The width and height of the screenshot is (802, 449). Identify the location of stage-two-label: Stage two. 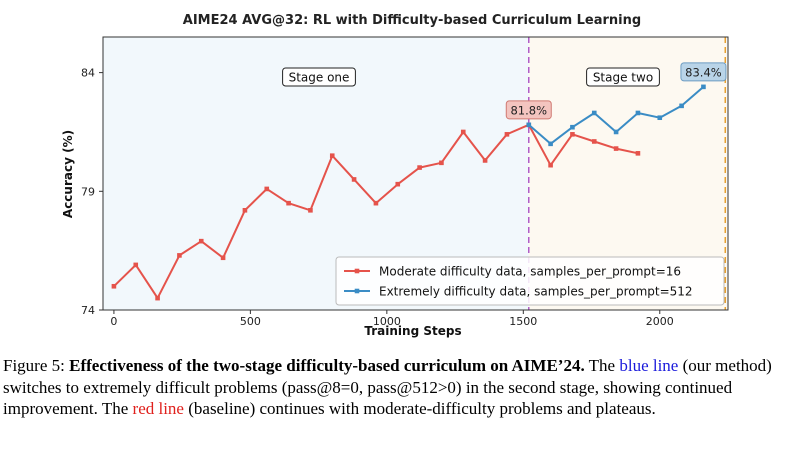
(623, 77).